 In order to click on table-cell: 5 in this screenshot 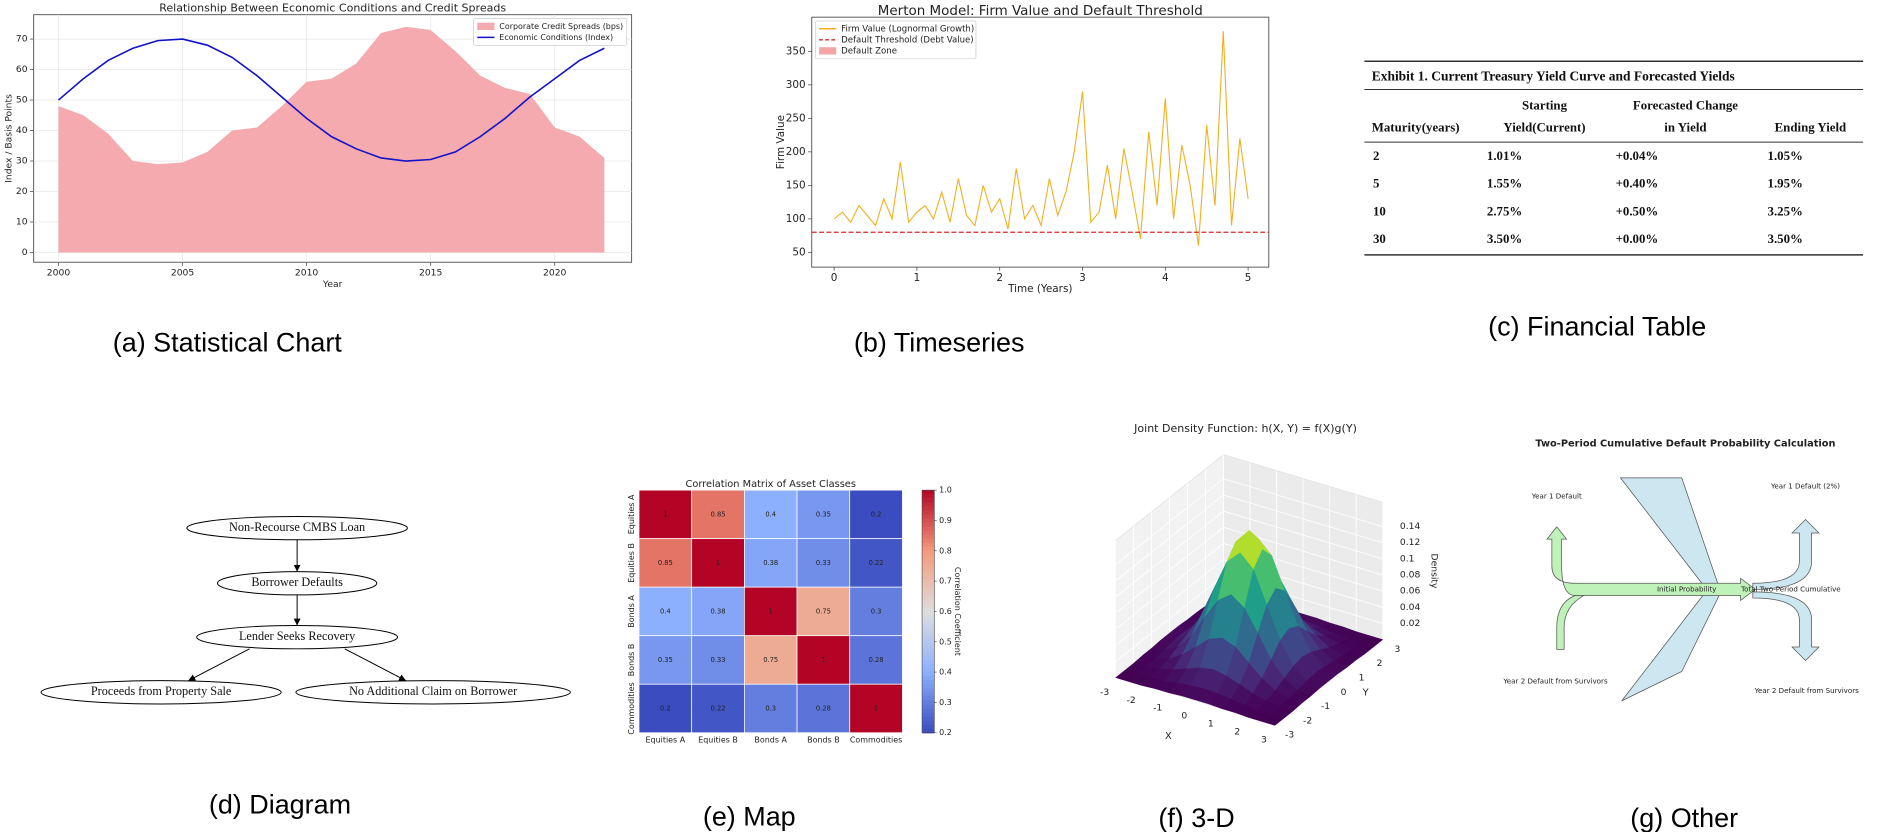, I will do `click(1376, 184)`.